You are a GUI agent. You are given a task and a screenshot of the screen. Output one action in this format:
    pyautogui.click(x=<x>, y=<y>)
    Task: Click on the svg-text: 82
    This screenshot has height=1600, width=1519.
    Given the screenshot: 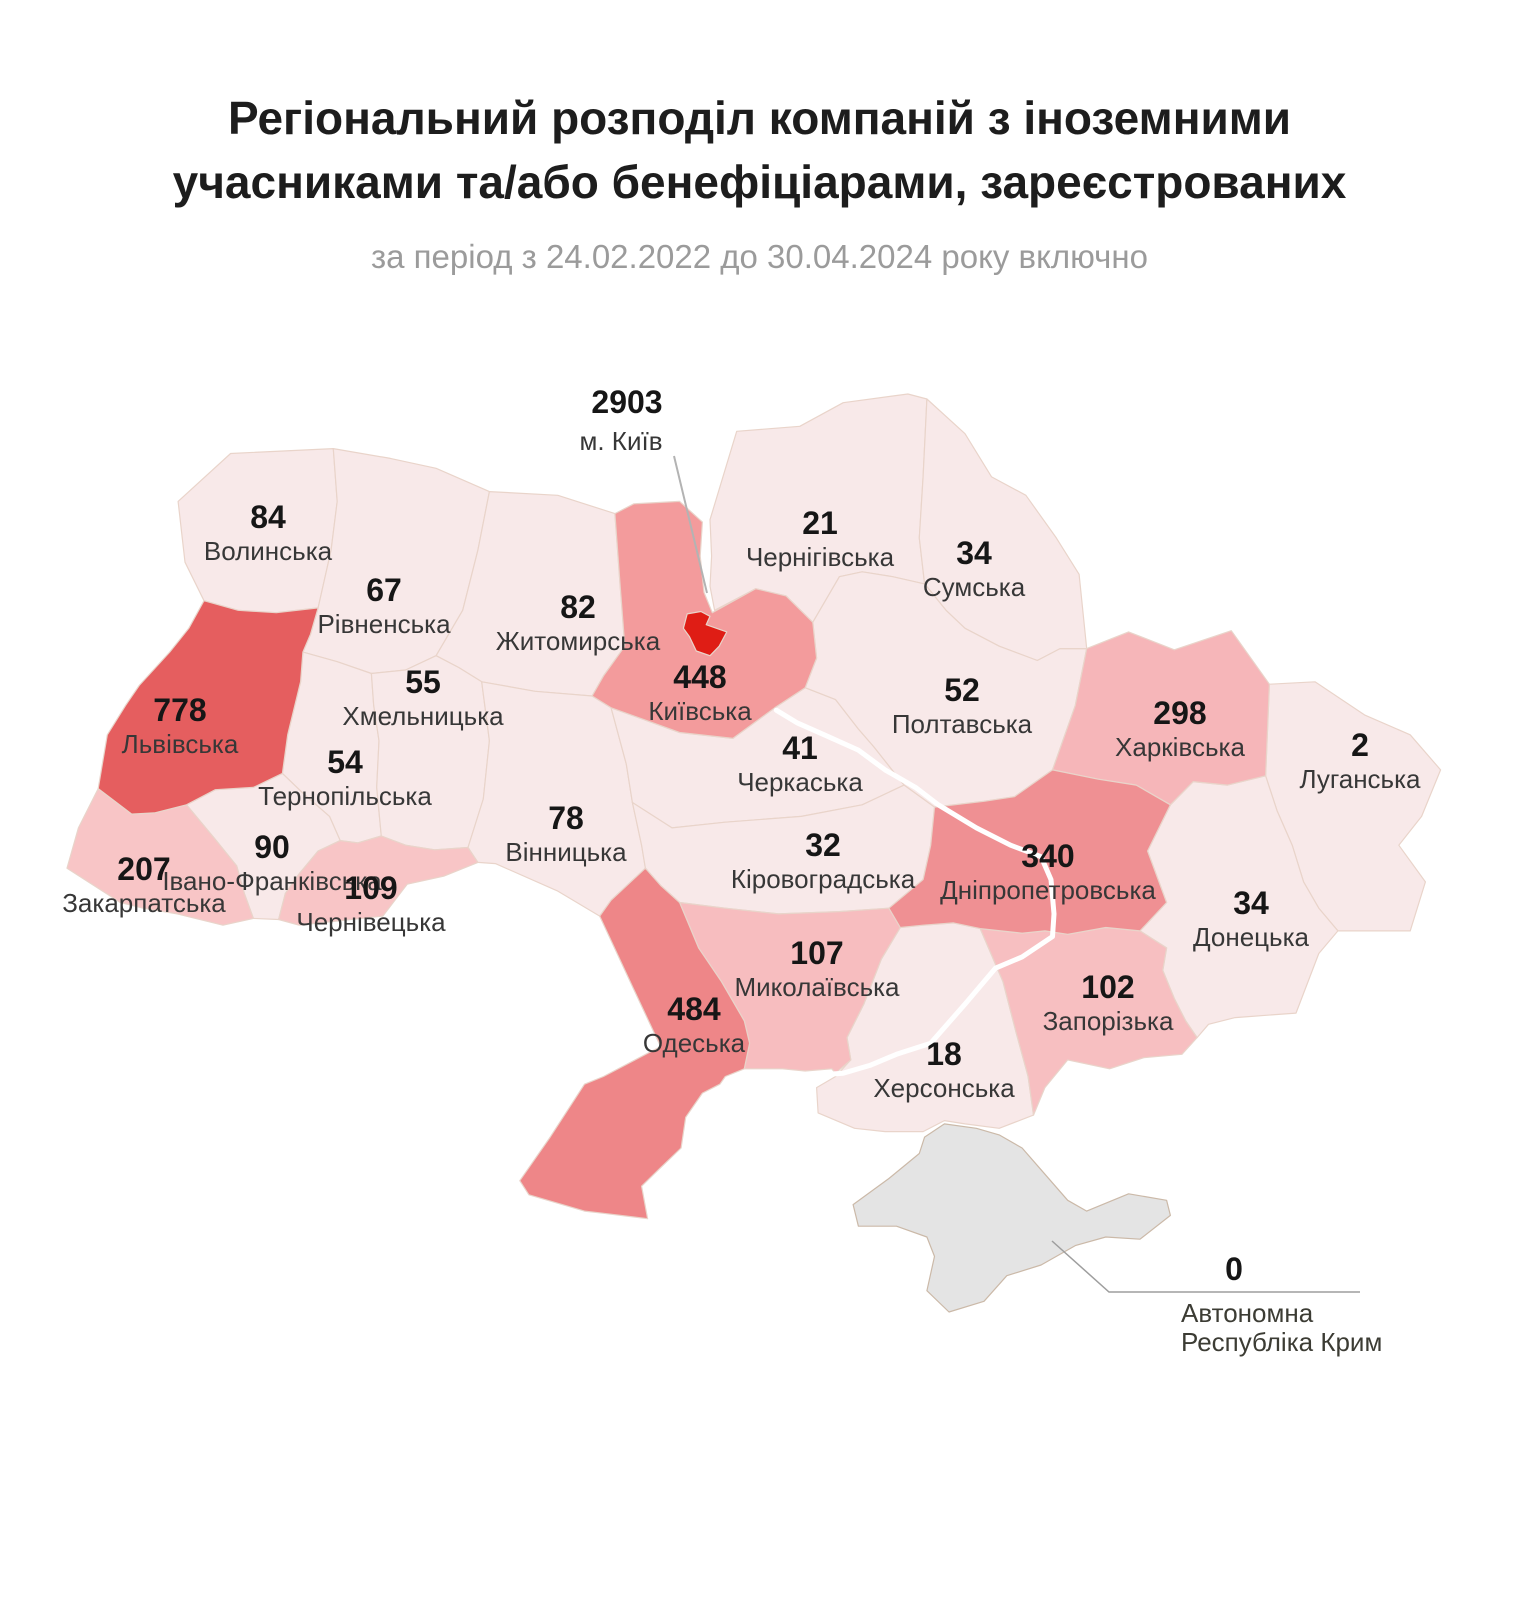 What is the action you would take?
    pyautogui.click(x=578, y=607)
    